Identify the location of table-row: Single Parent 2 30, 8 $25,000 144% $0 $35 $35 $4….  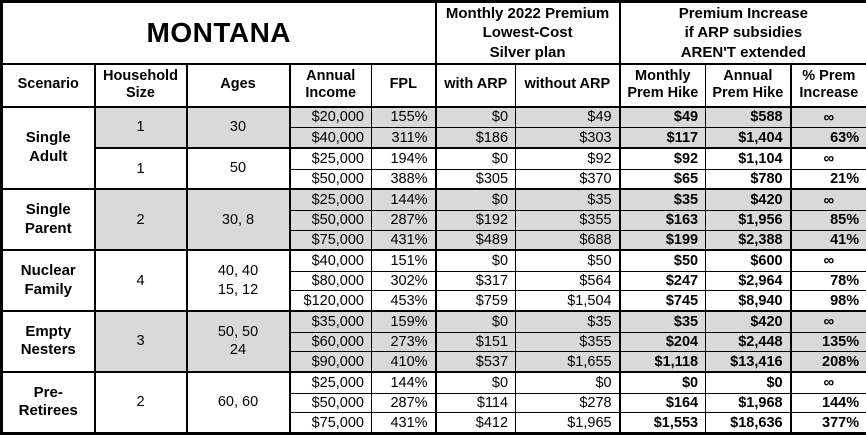
(433, 219).